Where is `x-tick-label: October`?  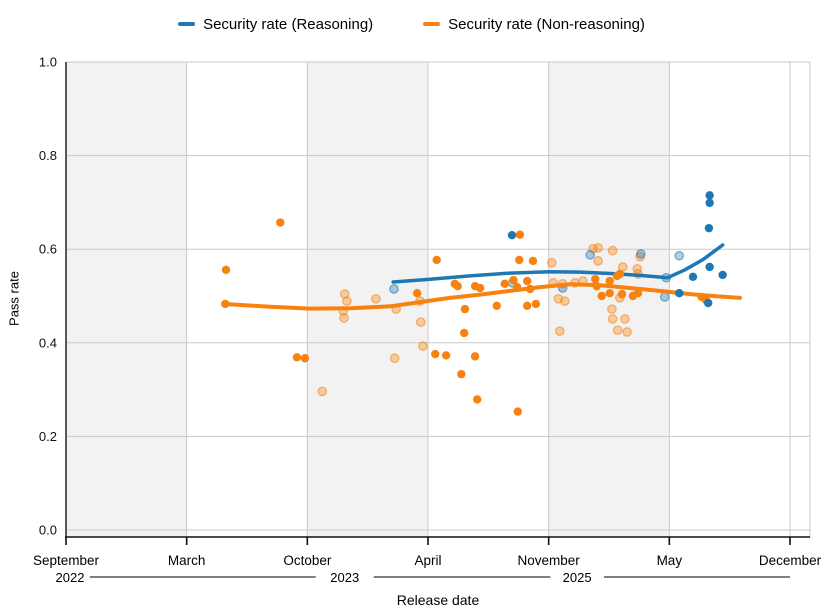 x-tick-label: October is located at coordinates (307, 560).